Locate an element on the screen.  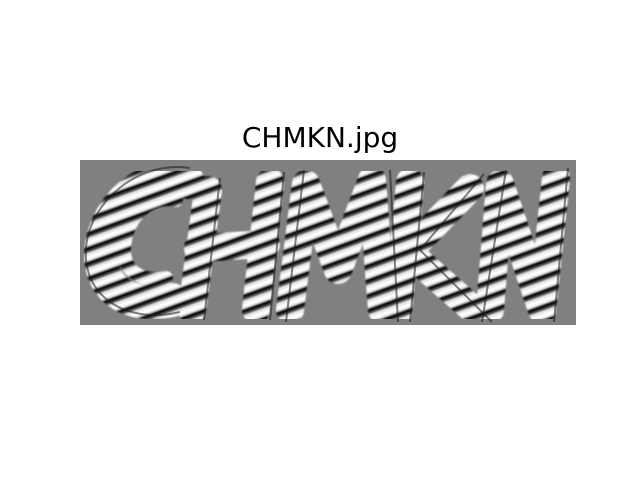
letter-k-shape is located at coordinates (437, 246).